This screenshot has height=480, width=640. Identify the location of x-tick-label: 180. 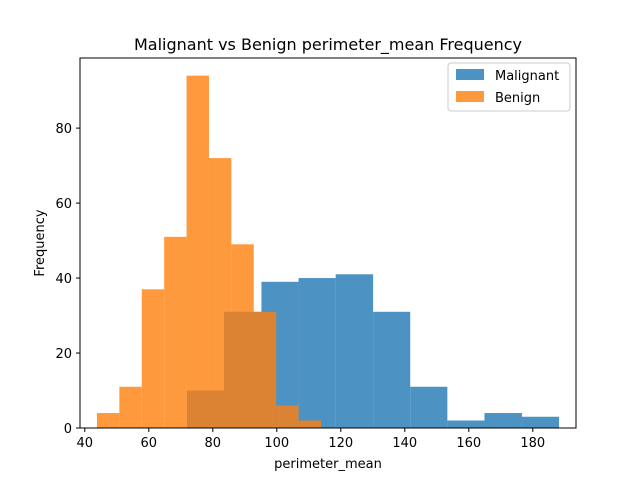
(532, 443).